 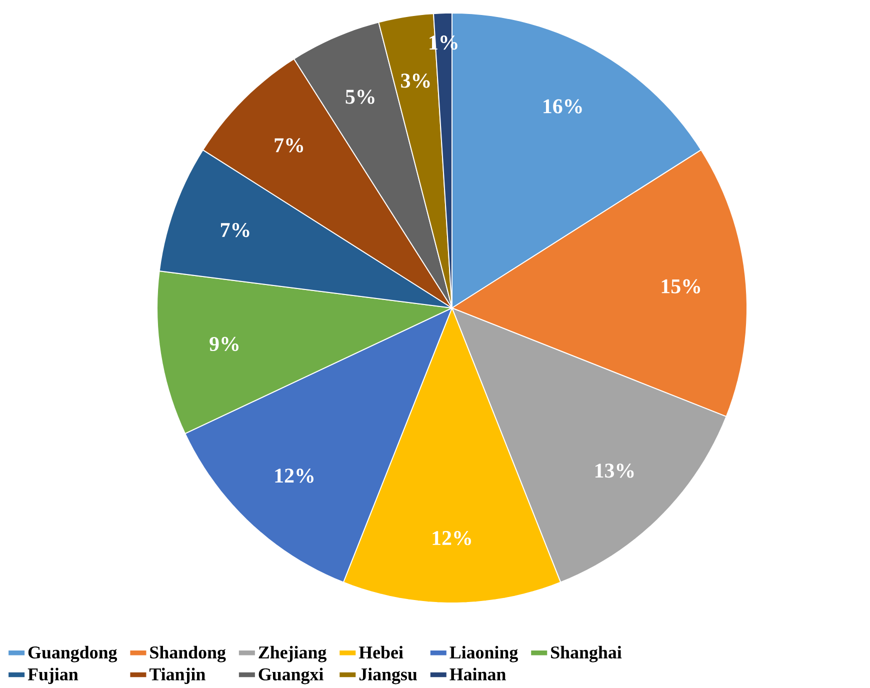 I want to click on legend-label: Shandong, so click(x=188, y=654).